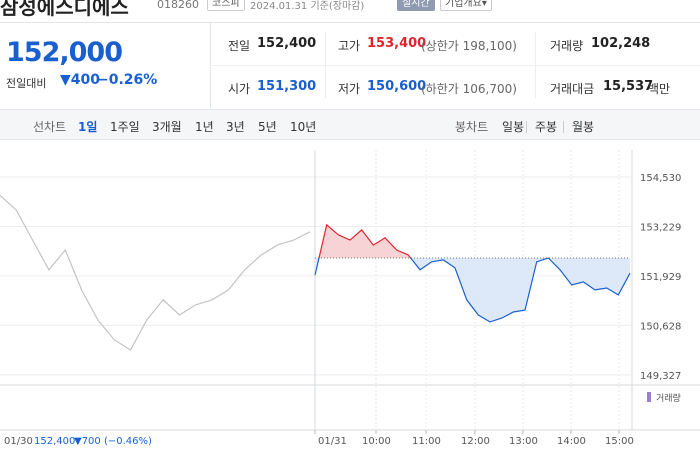 This screenshot has height=450, width=700. What do you see at coordinates (64, 9) in the screenshot?
I see `stock-name: 삼성에스디에스` at bounding box center [64, 9].